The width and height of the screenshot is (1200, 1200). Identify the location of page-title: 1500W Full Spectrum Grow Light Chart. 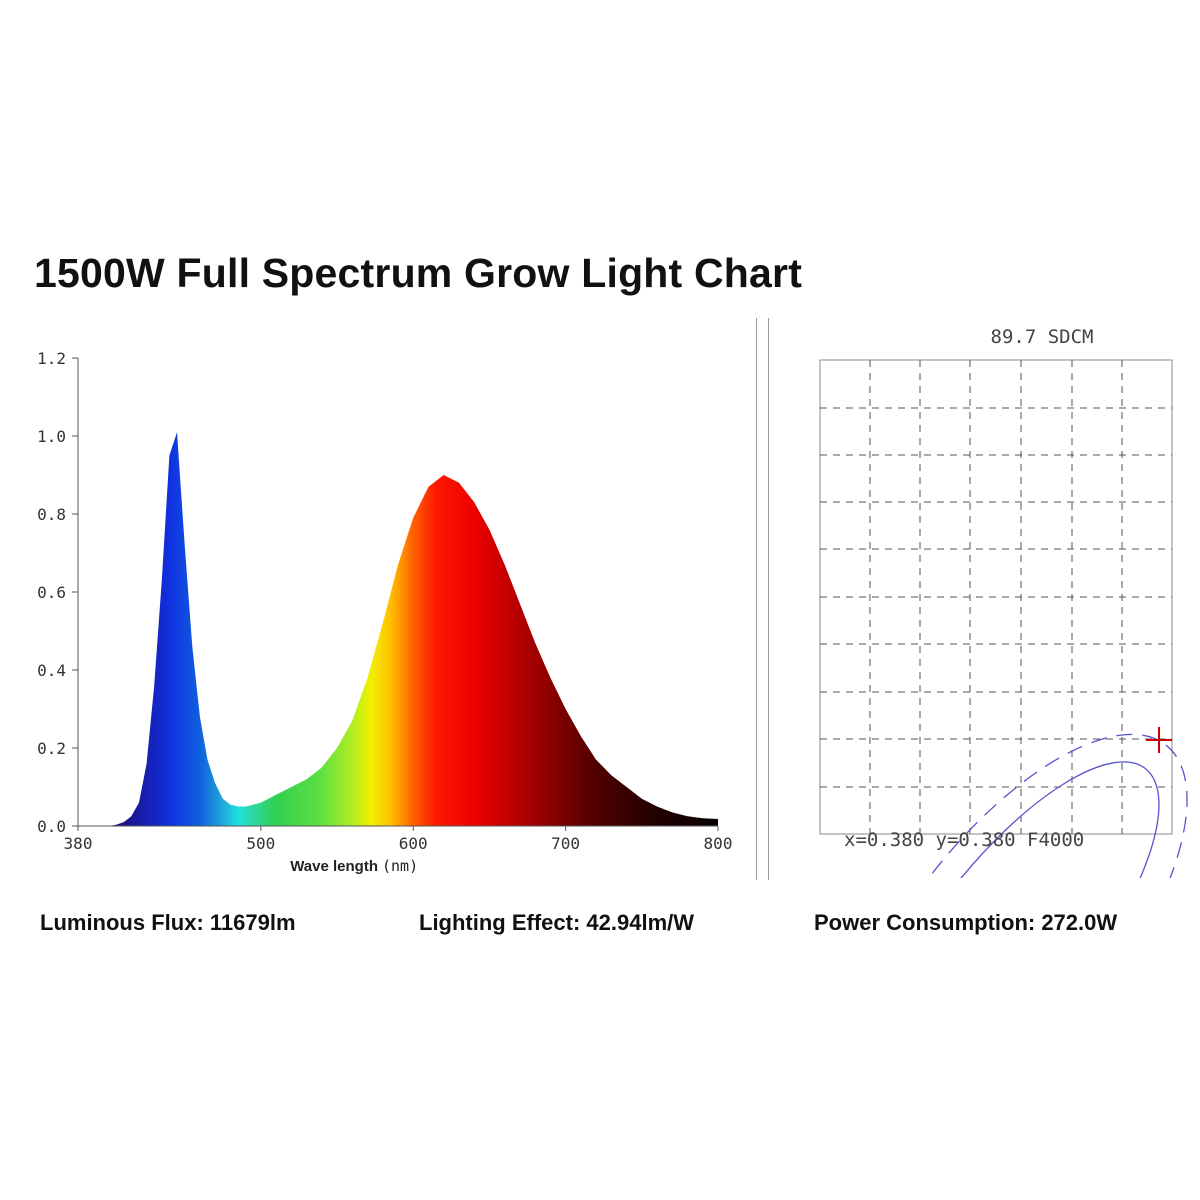
(418, 273).